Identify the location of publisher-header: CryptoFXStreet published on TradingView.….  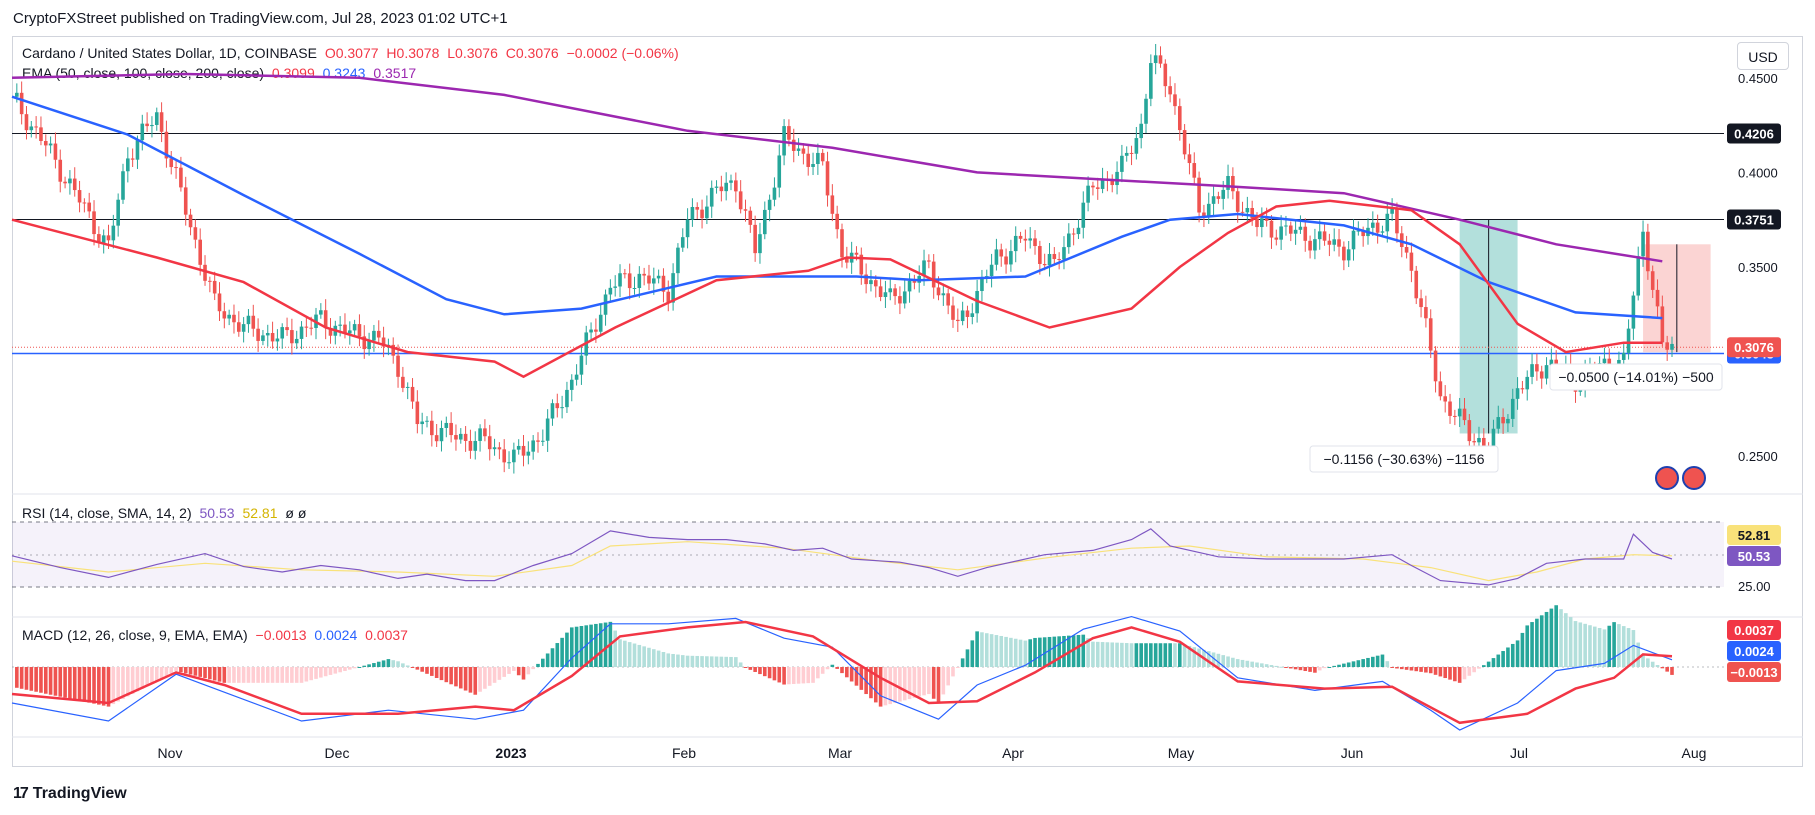
(260, 18).